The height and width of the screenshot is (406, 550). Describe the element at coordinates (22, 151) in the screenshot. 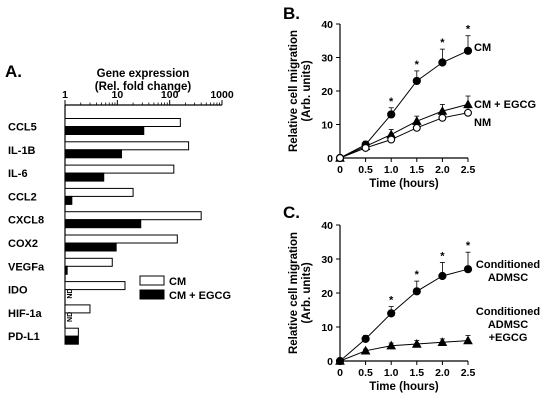

I see `category-label: IL-1B` at that location.